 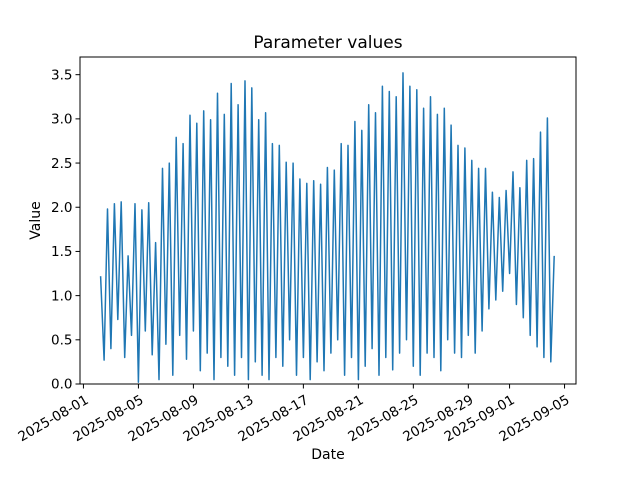 I want to click on y-tick-label: 2.0, so click(x=61, y=208).